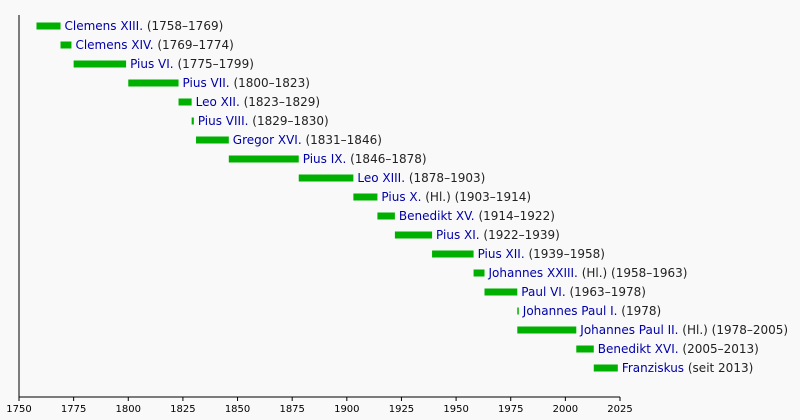 The image size is (800, 420). Describe the element at coordinates (606, 292) in the screenshot. I see `pope-reign-years: (1963–1978)` at that location.